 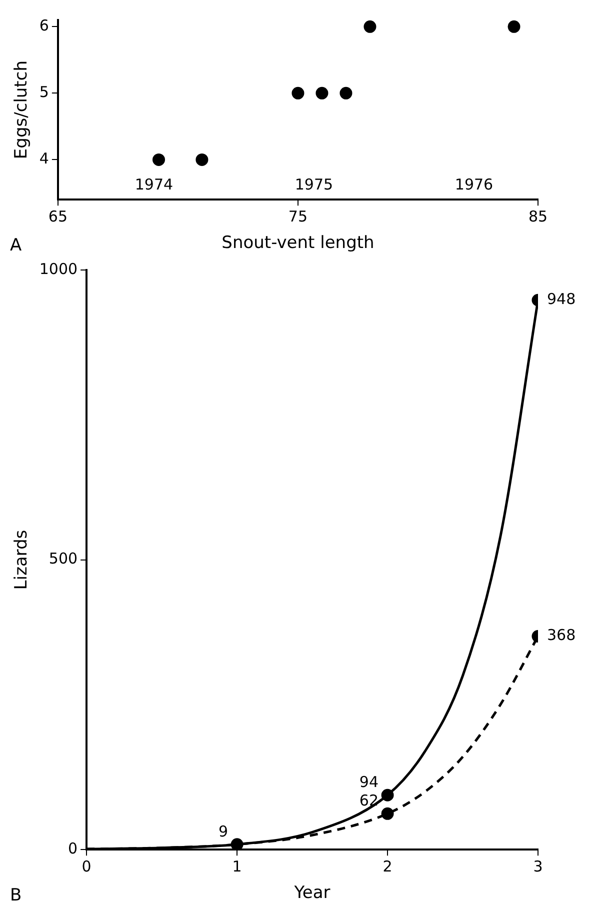 What do you see at coordinates (561, 299) in the screenshot?
I see `data-label: 948` at bounding box center [561, 299].